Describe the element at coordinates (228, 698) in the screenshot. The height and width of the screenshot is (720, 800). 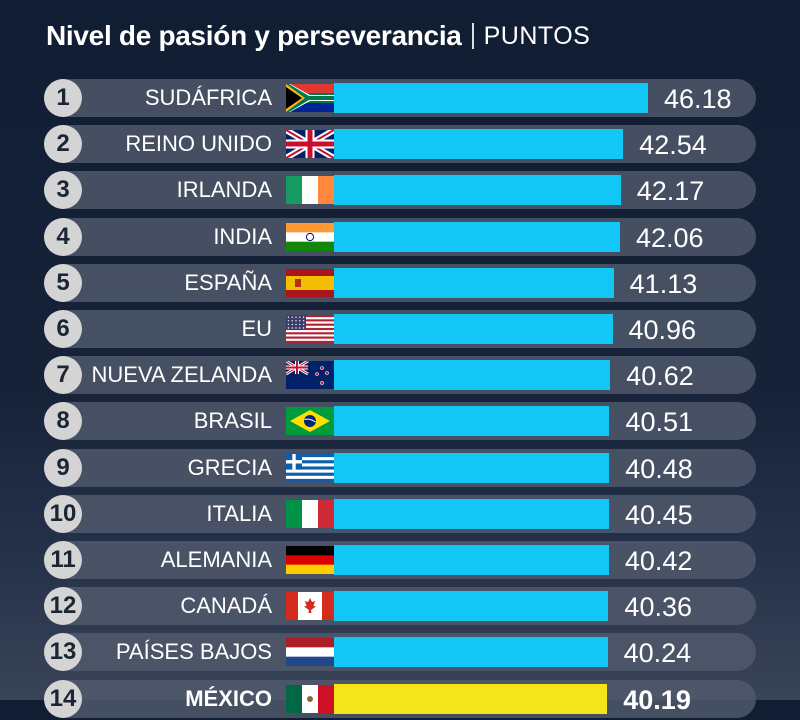
I see `country-label: MÉXICO` at that location.